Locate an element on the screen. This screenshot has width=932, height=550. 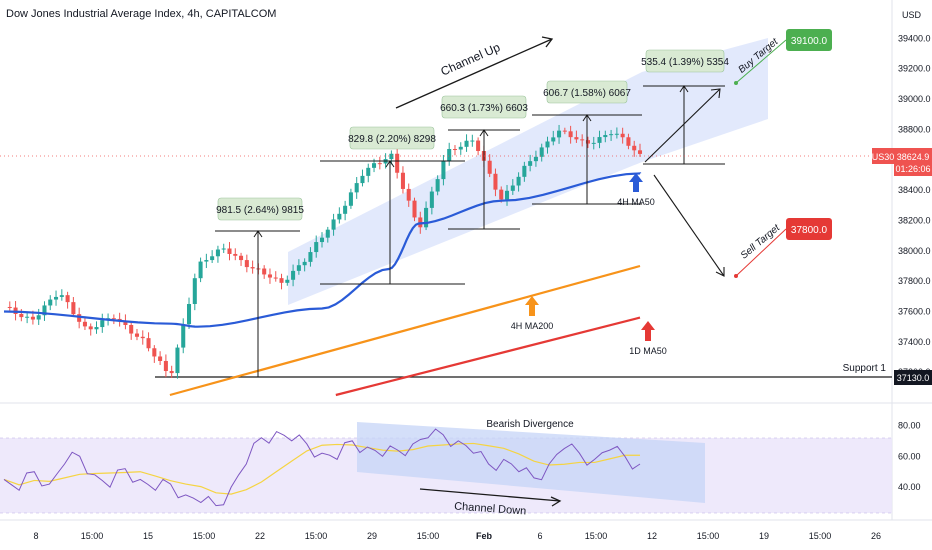
ma50-1d-line is located at coordinates (488, 356).